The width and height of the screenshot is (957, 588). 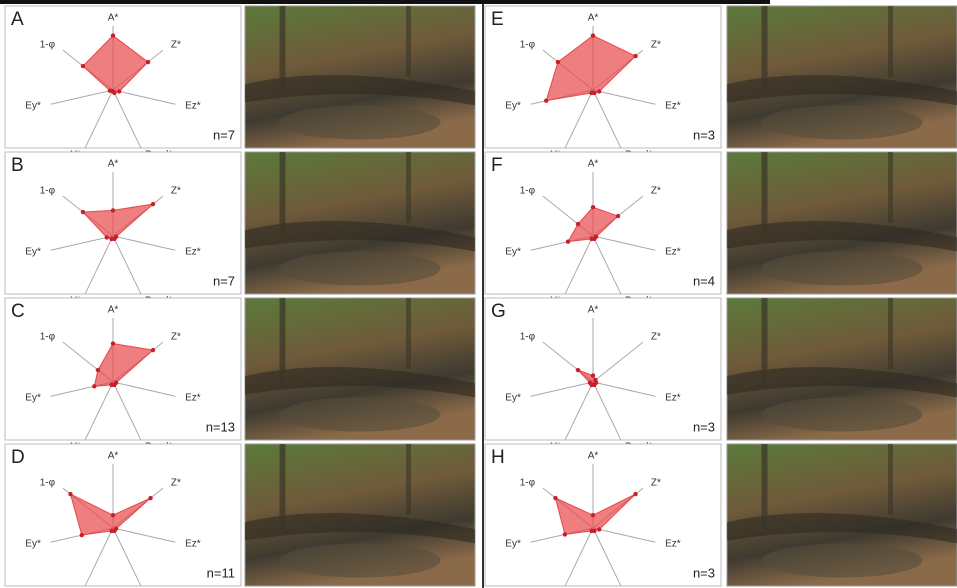 What do you see at coordinates (704, 280) in the screenshot?
I see `sample-size: n=4` at bounding box center [704, 280].